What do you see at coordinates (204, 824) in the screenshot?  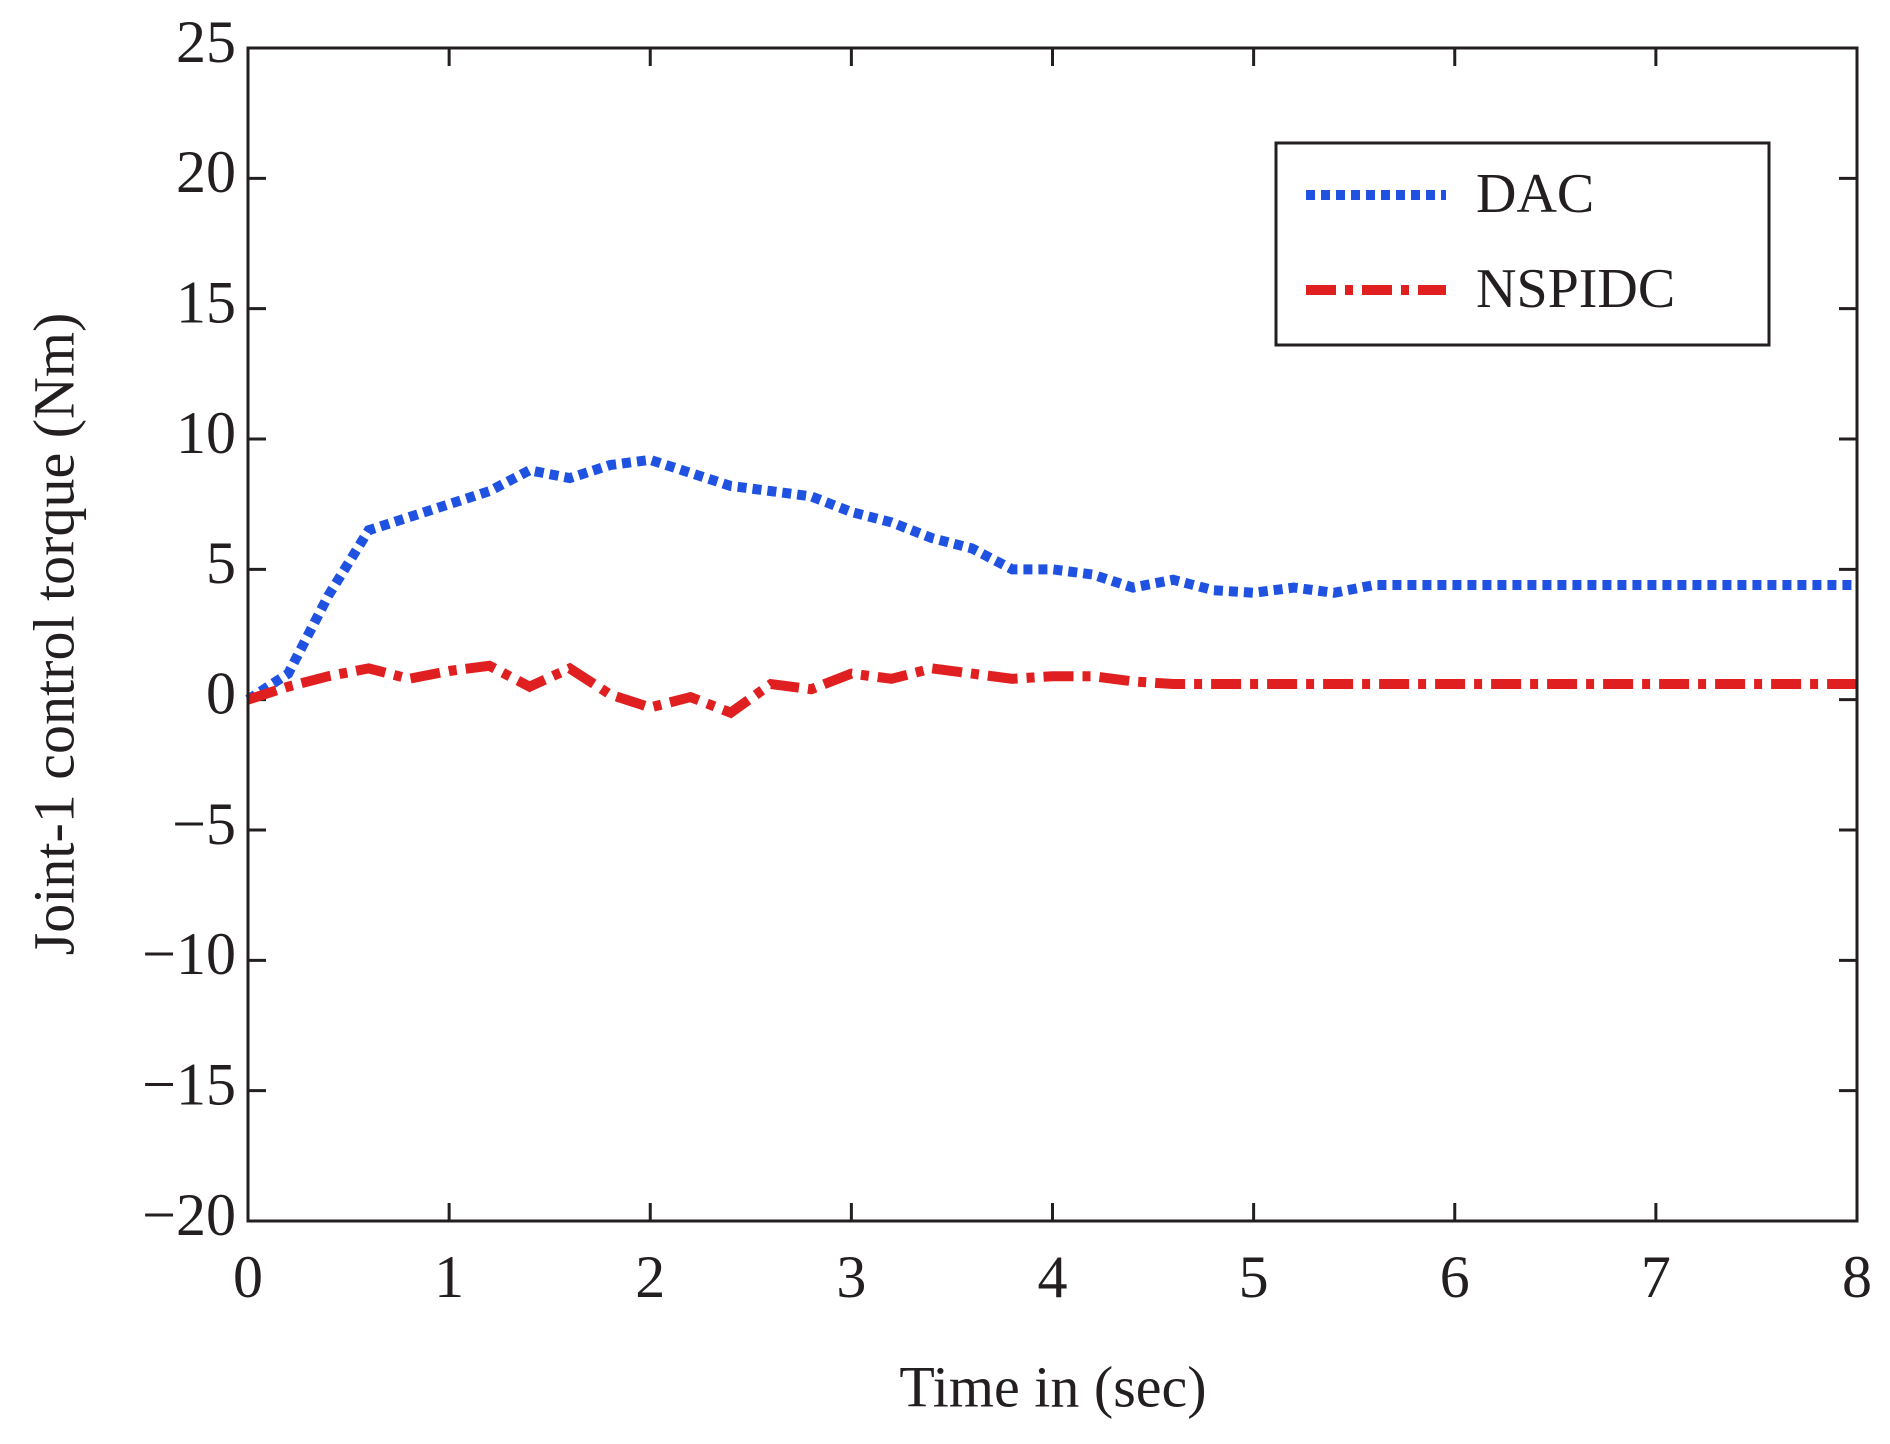 I see `y-tick-label: −5` at bounding box center [204, 824].